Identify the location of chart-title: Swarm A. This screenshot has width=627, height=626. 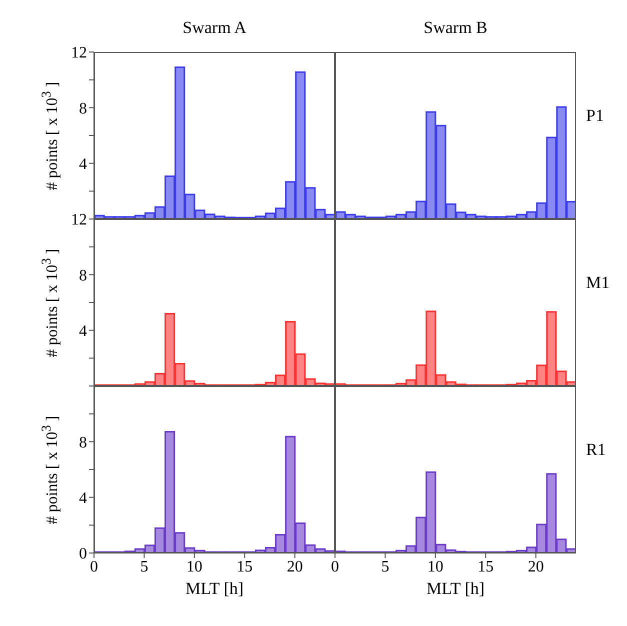
(215, 28).